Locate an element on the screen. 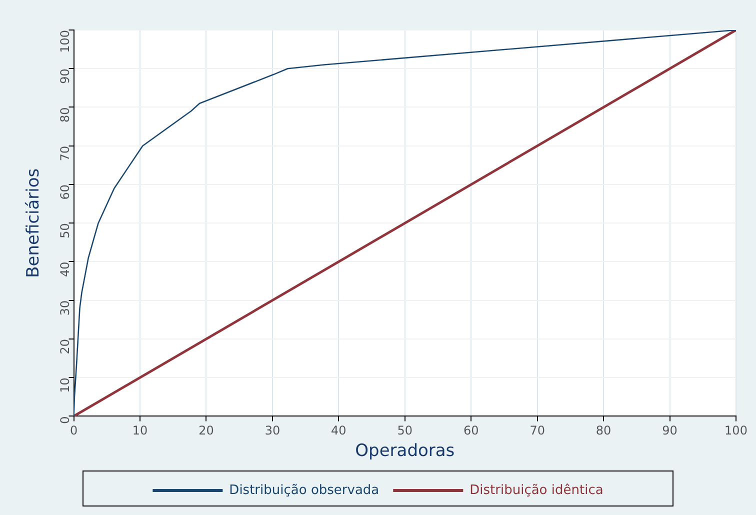  x-tick-label: 30 is located at coordinates (272, 431).